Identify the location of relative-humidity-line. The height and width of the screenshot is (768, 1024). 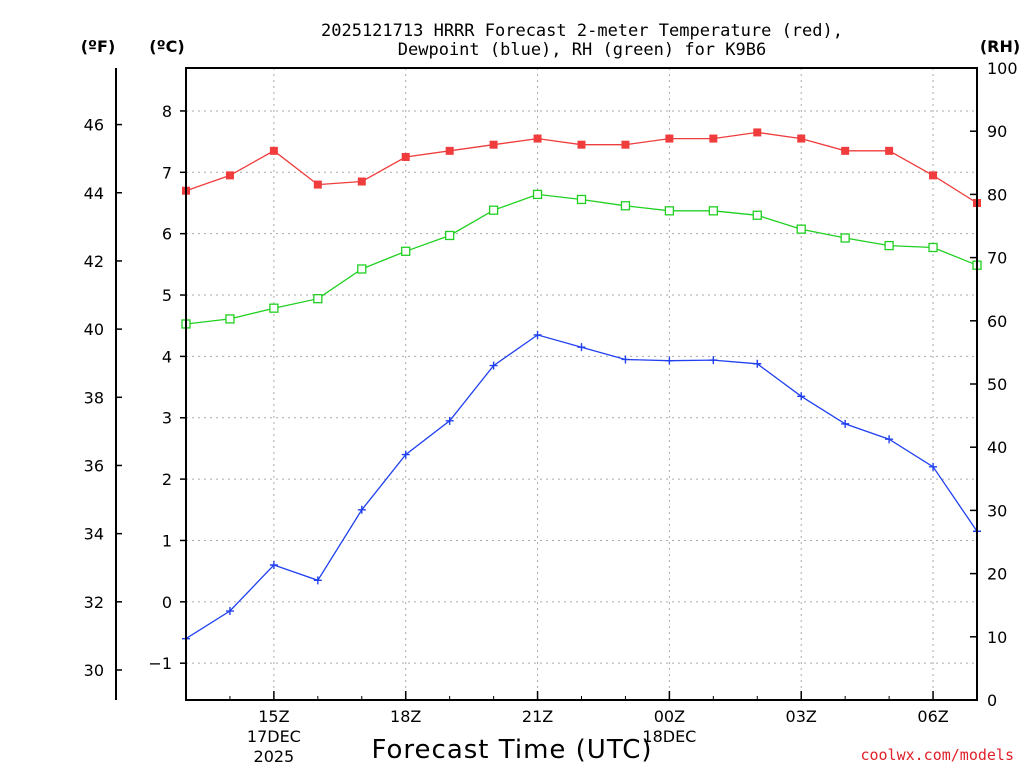
(581, 259).